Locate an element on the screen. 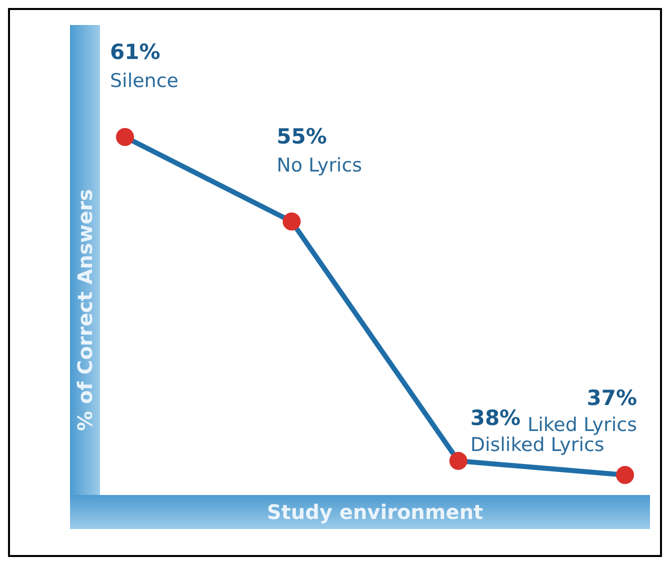  data-label: 38% is located at coordinates (495, 418).